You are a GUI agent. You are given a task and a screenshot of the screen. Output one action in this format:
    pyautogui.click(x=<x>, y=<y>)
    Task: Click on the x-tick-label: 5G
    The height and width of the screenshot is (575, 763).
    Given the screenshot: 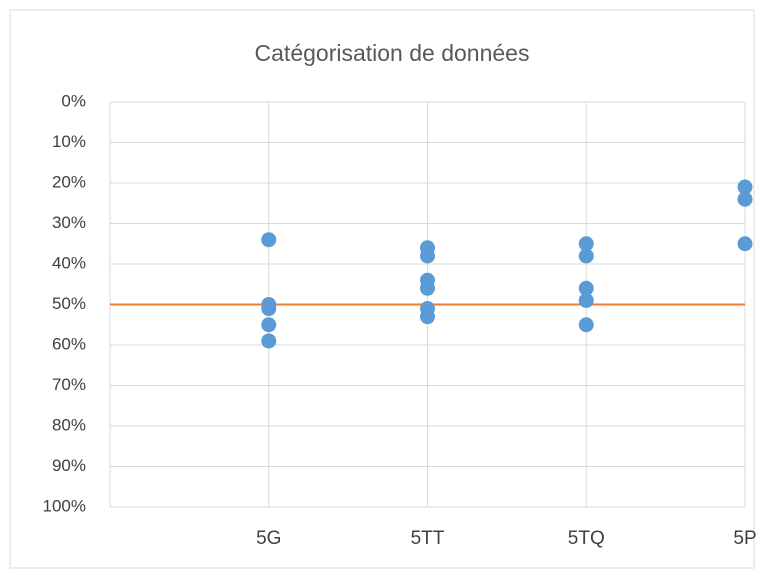 What is the action you would take?
    pyautogui.click(x=268, y=538)
    